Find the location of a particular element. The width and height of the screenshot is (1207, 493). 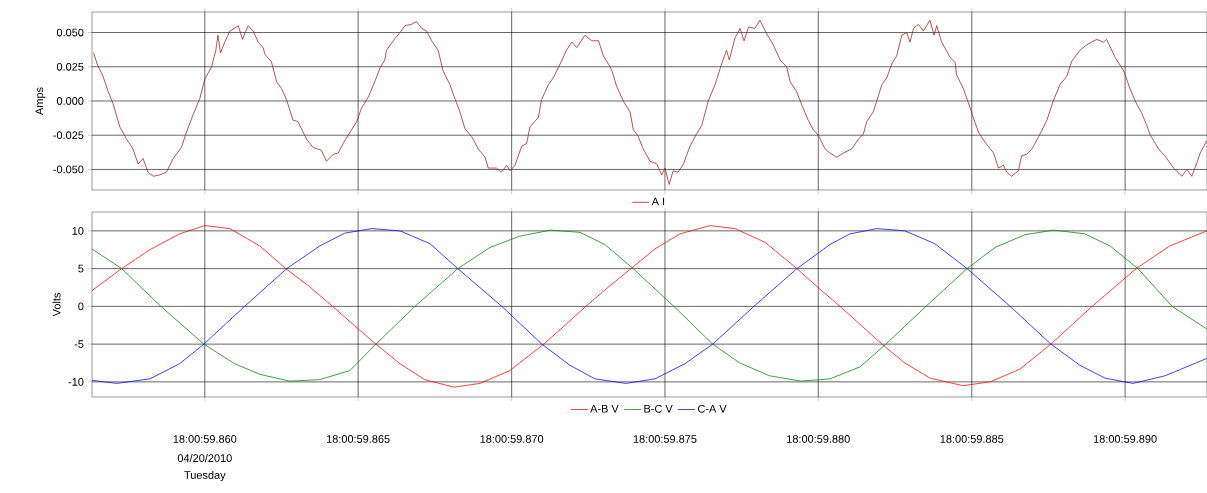

y-tick-label: 10 is located at coordinates (78, 230).